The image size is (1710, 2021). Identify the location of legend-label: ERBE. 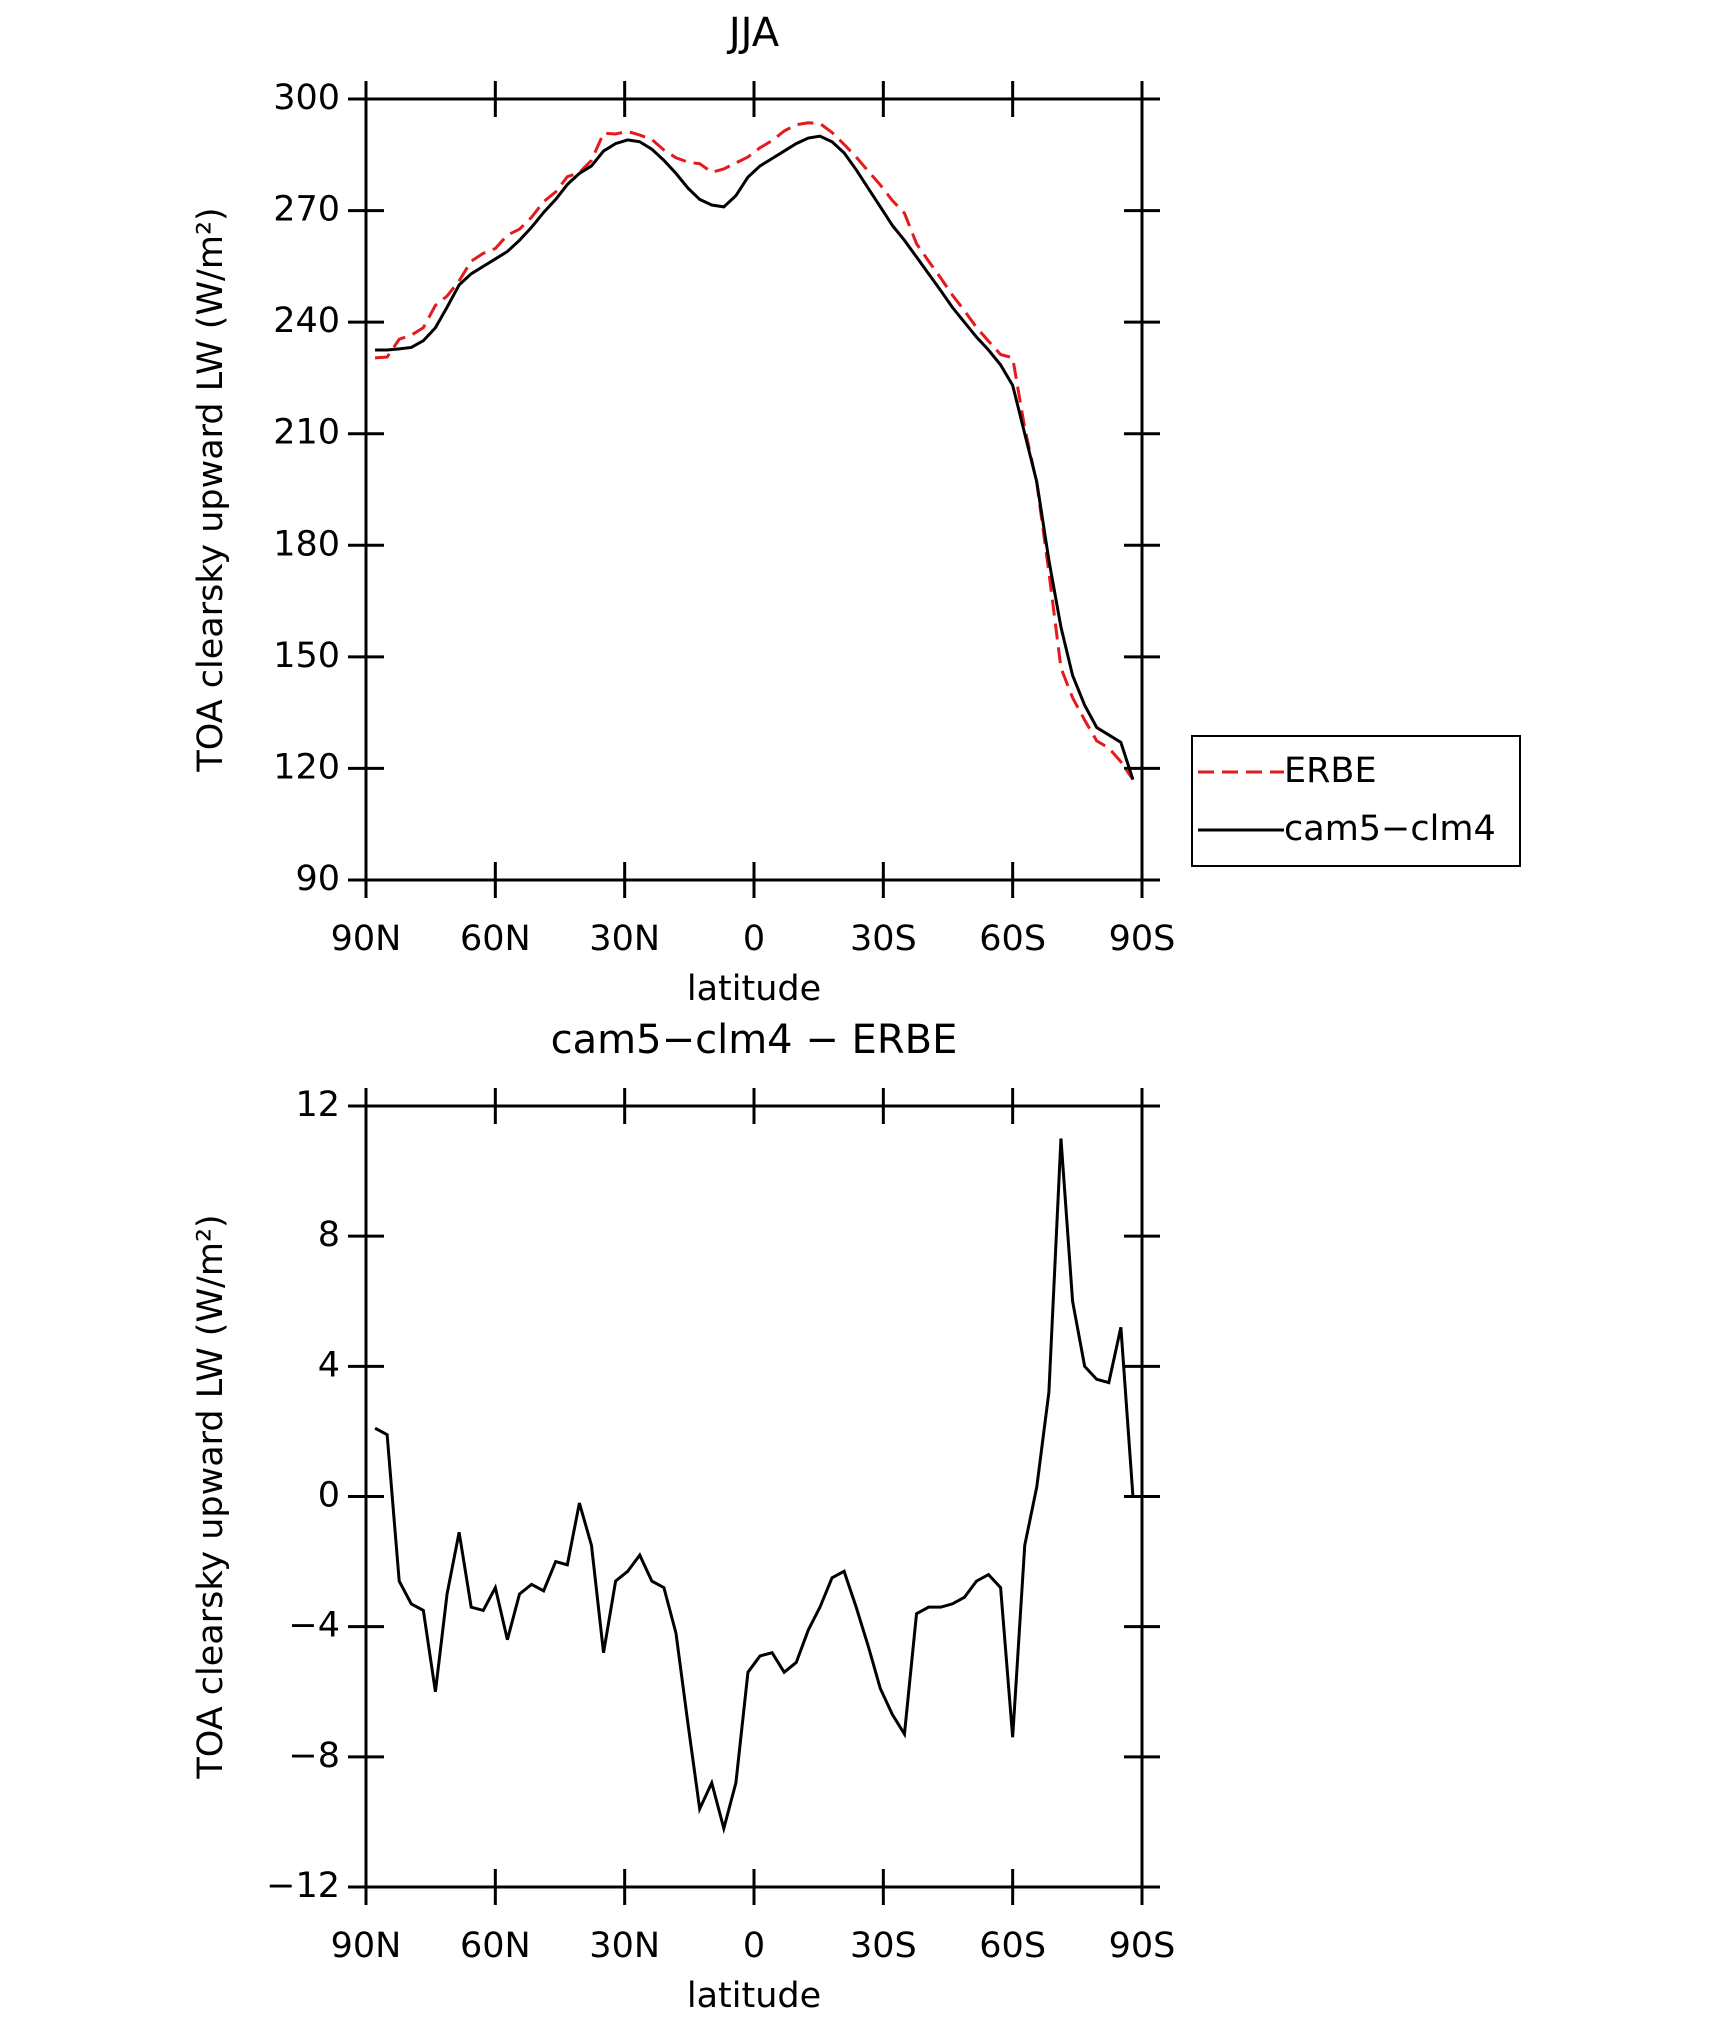
(1330, 771).